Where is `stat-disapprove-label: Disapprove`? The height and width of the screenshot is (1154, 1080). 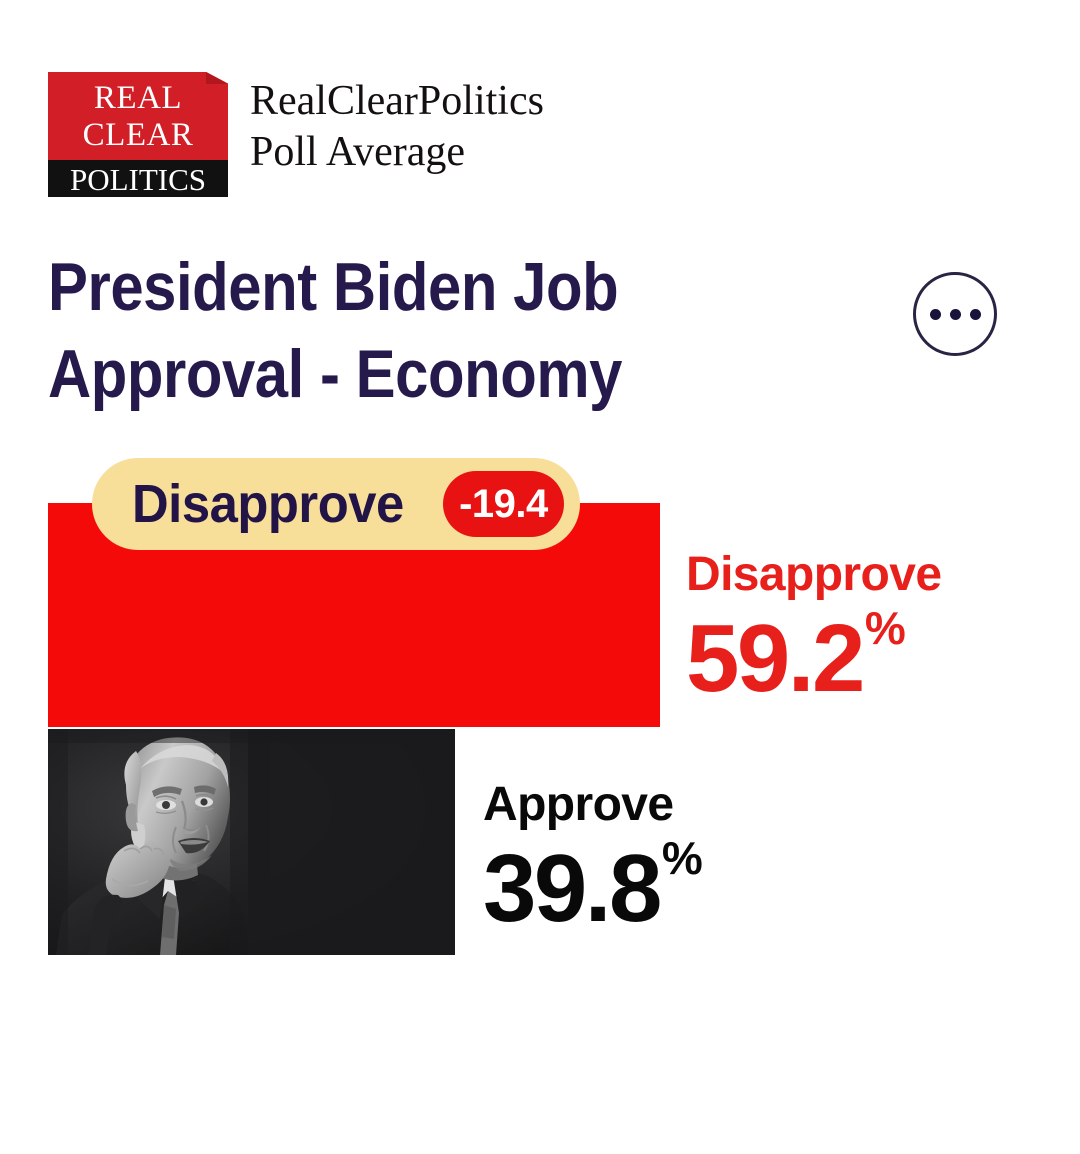 stat-disapprove-label: Disapprove is located at coordinates (814, 574).